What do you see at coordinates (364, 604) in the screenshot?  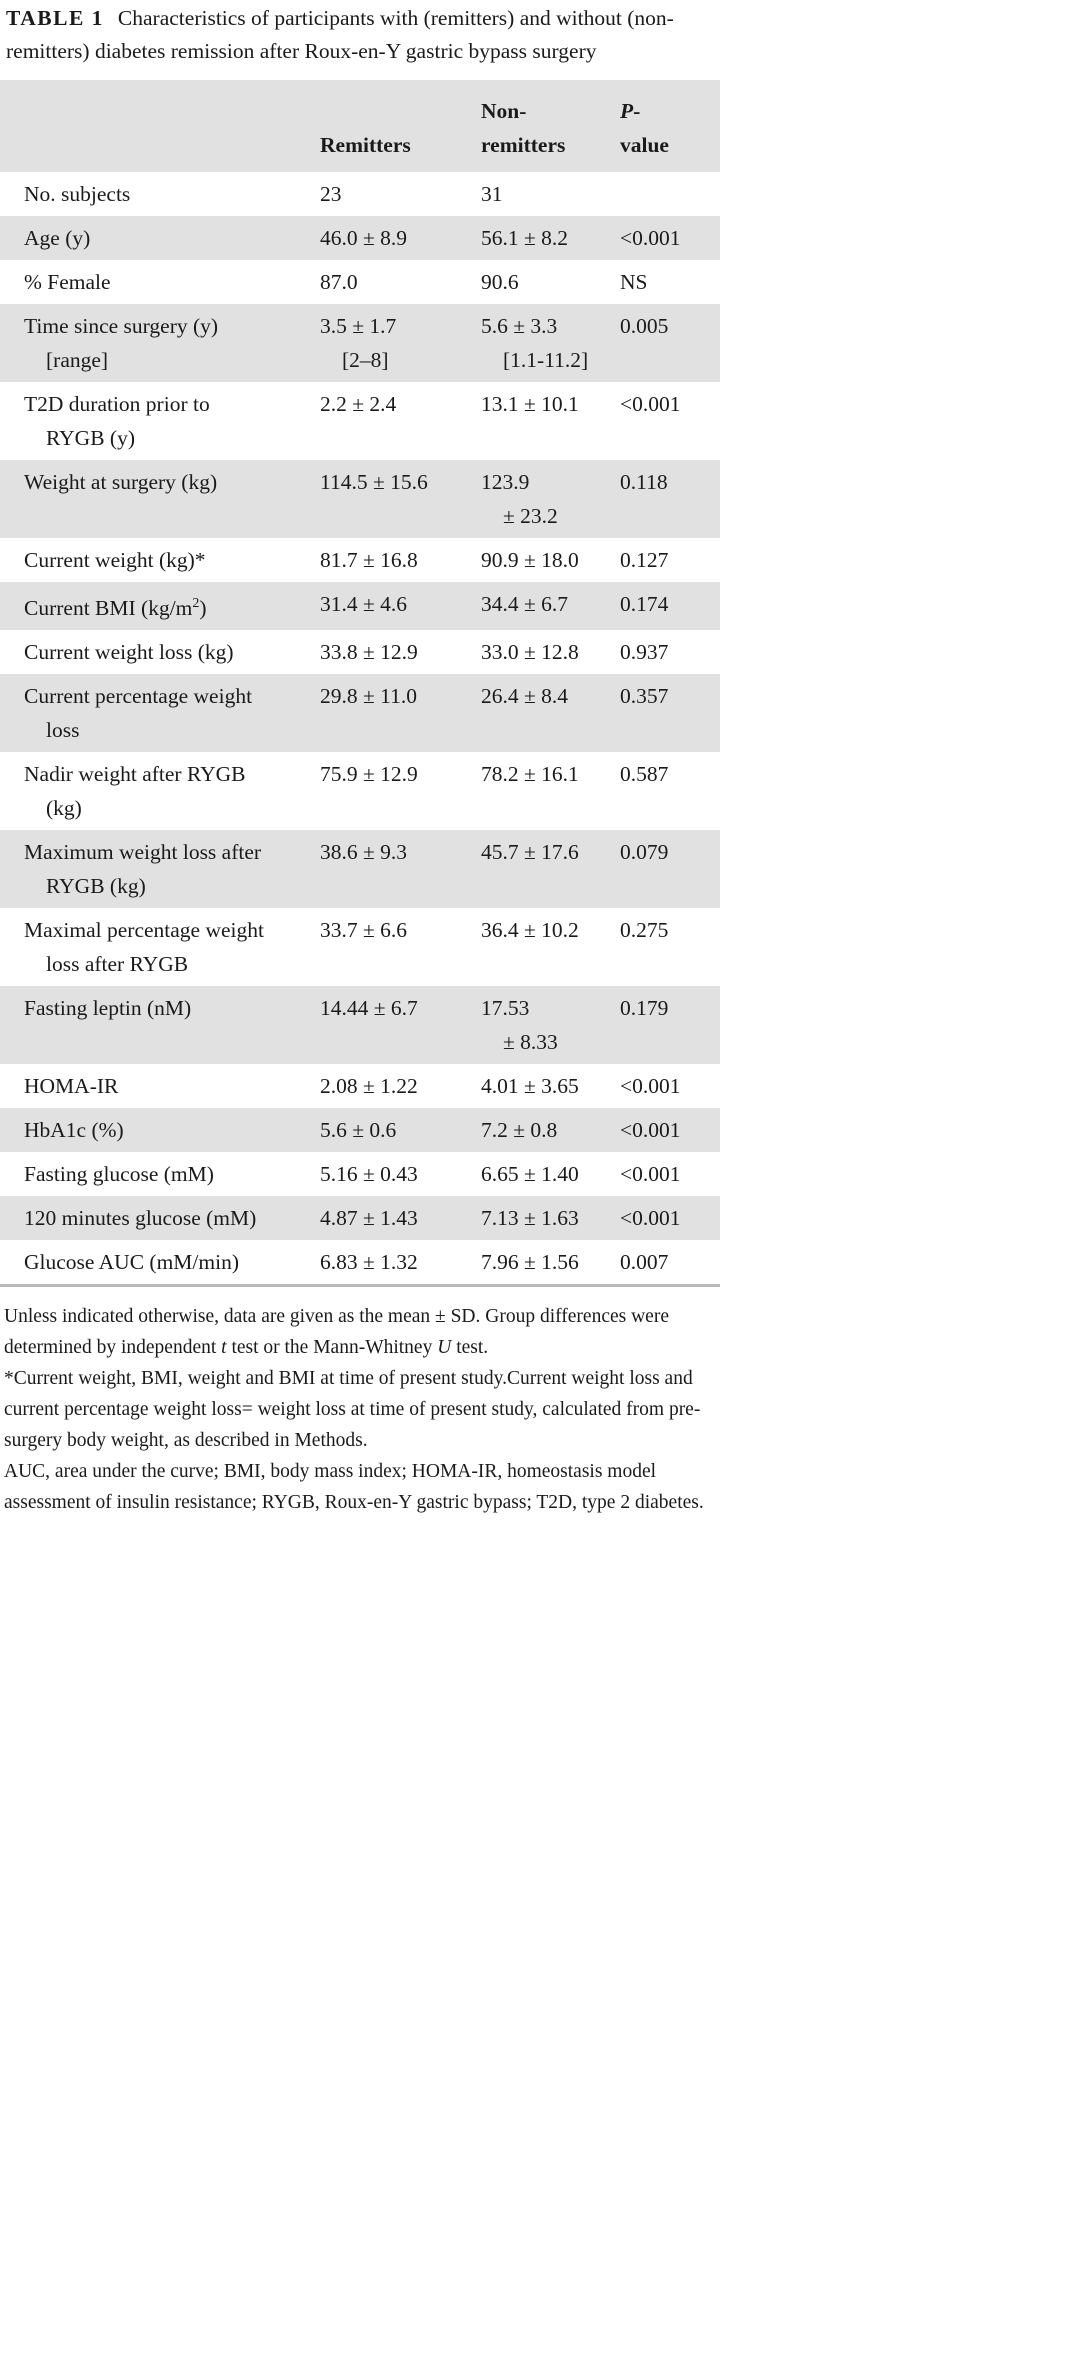 I see `remitters-cell-value: 31.4 ± 4.6` at bounding box center [364, 604].